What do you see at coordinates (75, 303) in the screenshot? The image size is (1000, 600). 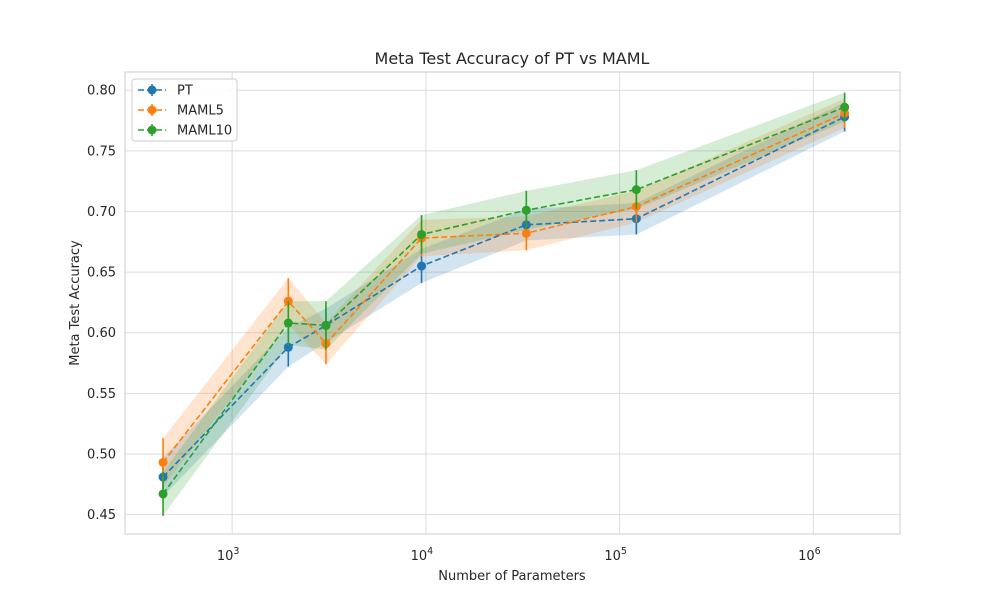 I see `y-axis-label: Meta Test Accuracy` at bounding box center [75, 303].